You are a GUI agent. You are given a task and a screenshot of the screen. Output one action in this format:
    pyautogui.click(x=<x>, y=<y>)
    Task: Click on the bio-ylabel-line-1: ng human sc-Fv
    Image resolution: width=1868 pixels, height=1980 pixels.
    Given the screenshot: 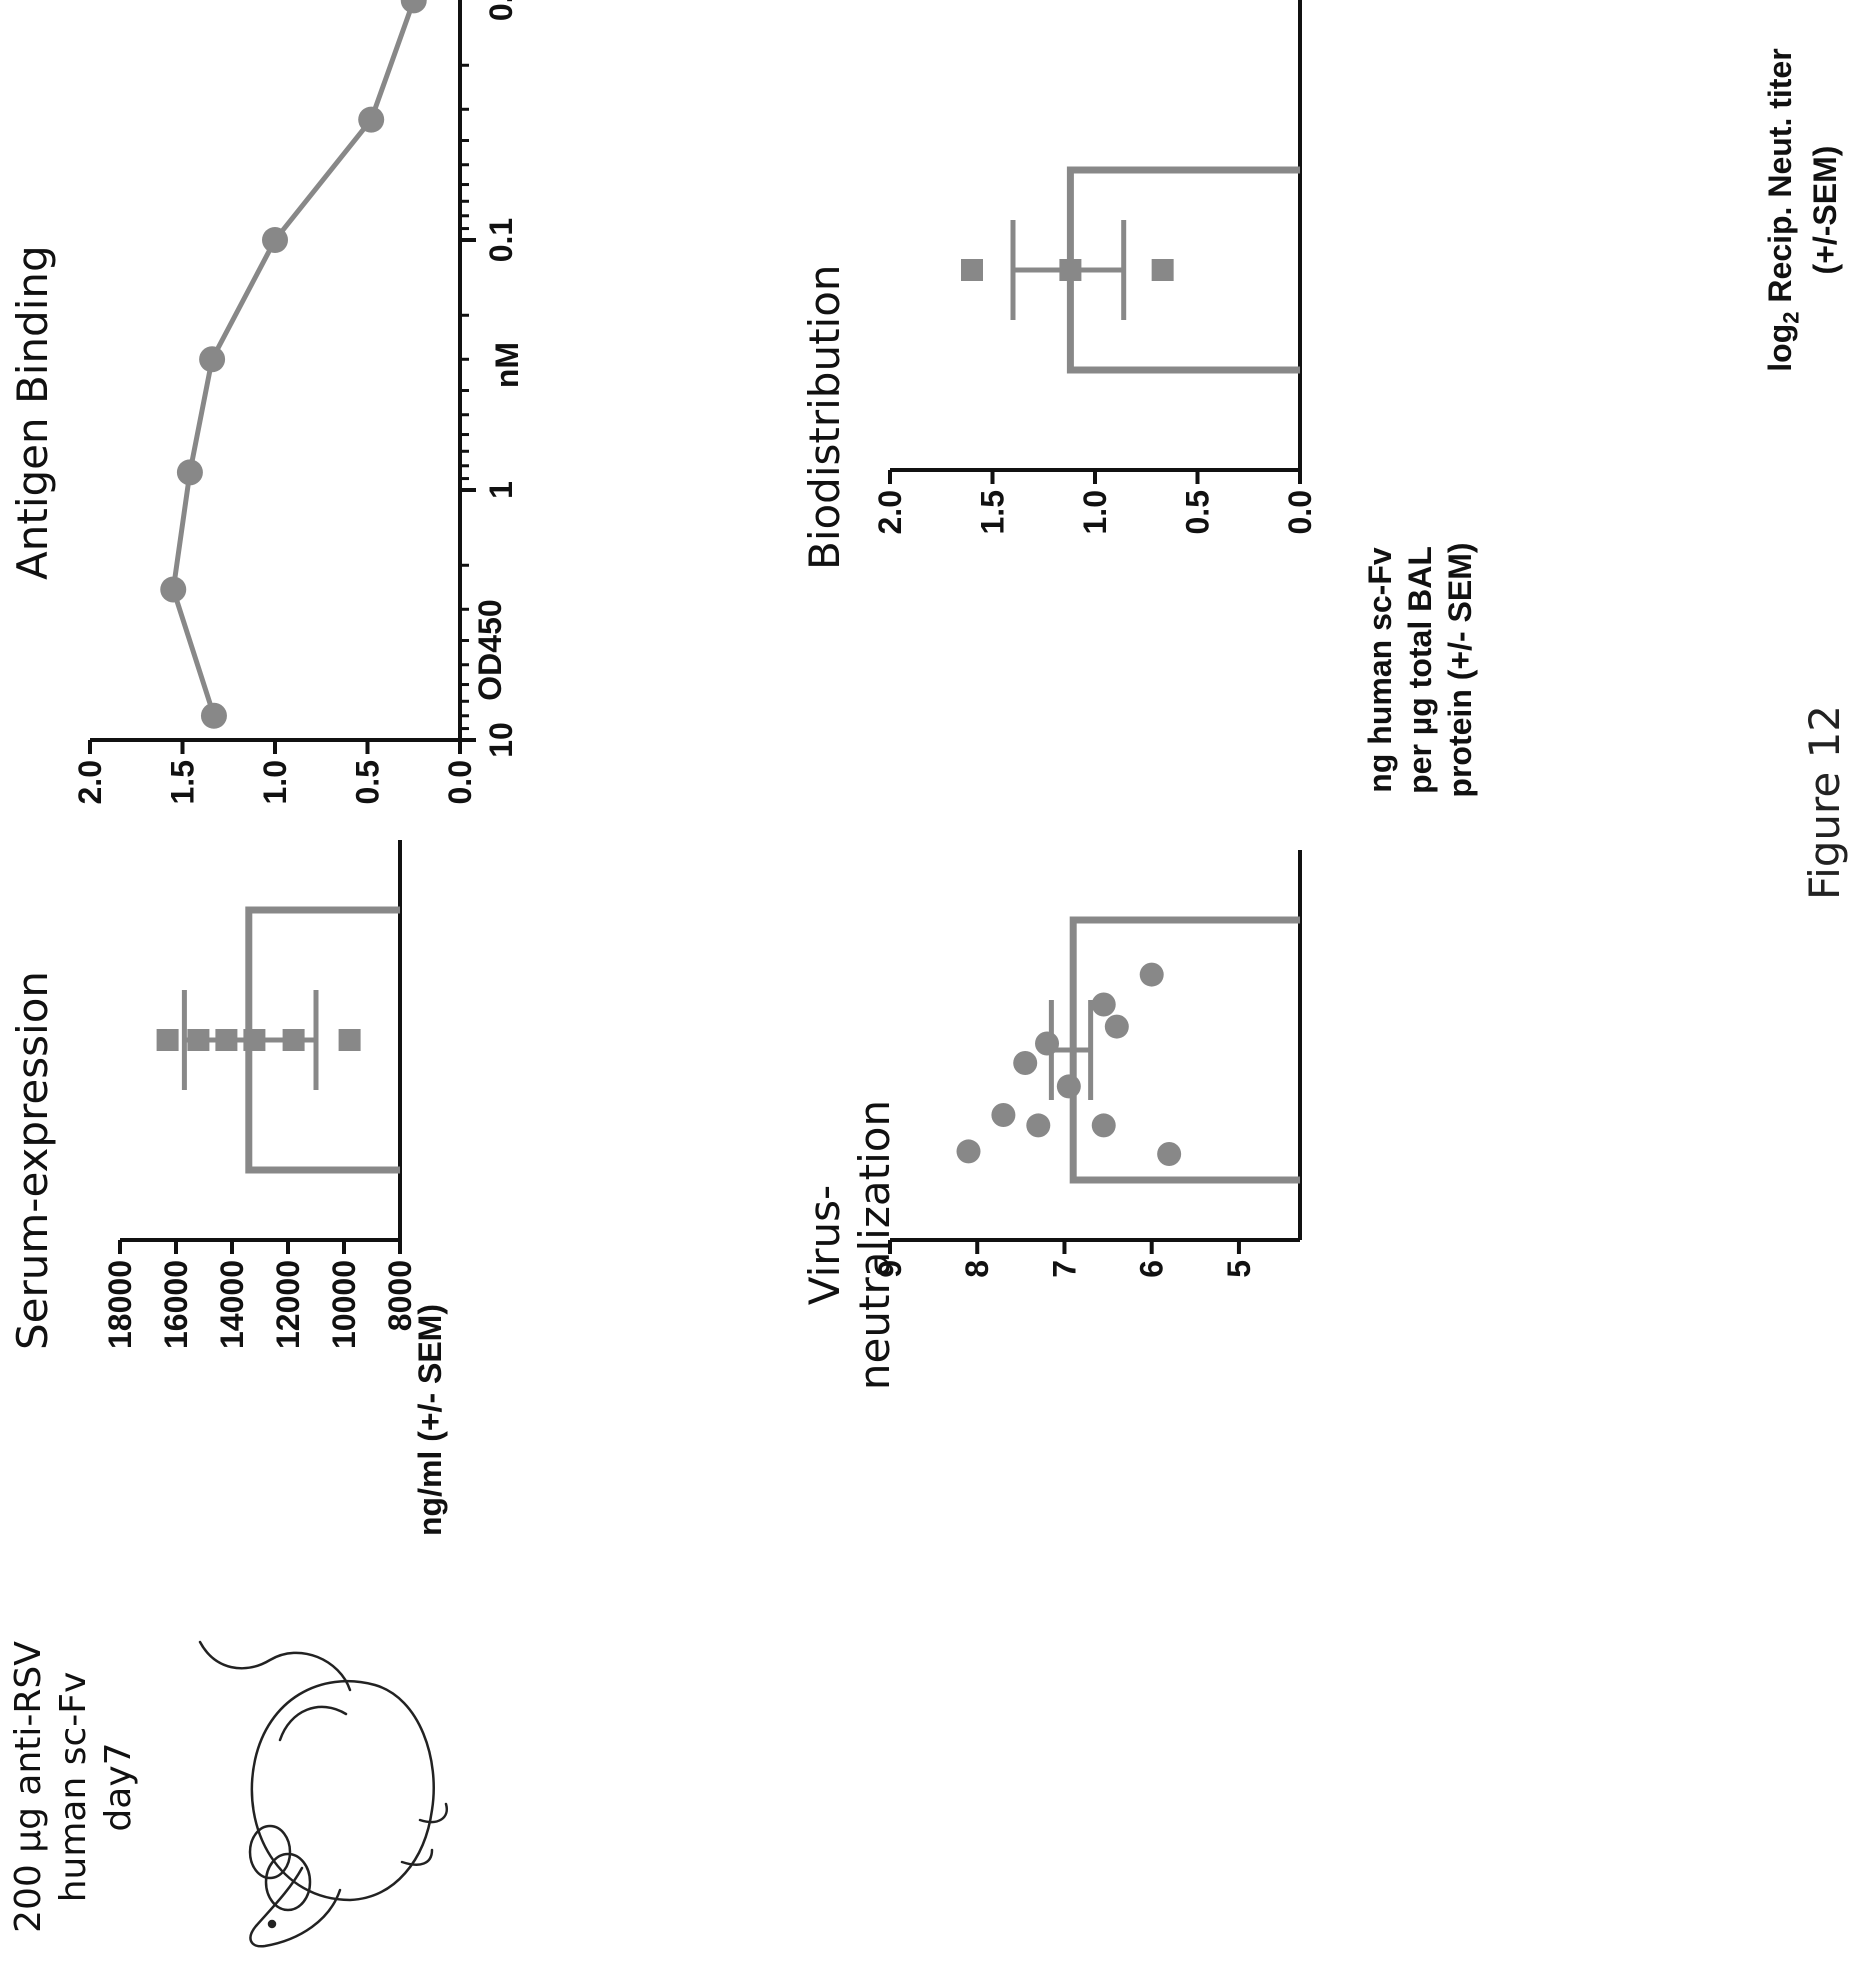 What is the action you would take?
    pyautogui.click(x=1380, y=670)
    